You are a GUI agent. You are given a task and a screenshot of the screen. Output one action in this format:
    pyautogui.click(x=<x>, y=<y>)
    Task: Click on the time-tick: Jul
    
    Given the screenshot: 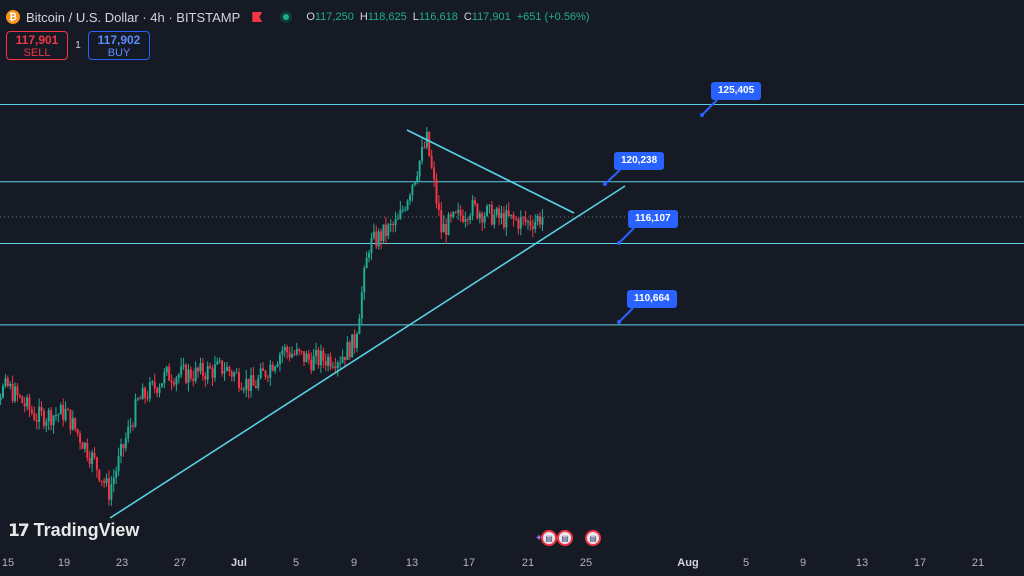 What is the action you would take?
    pyautogui.click(x=239, y=563)
    